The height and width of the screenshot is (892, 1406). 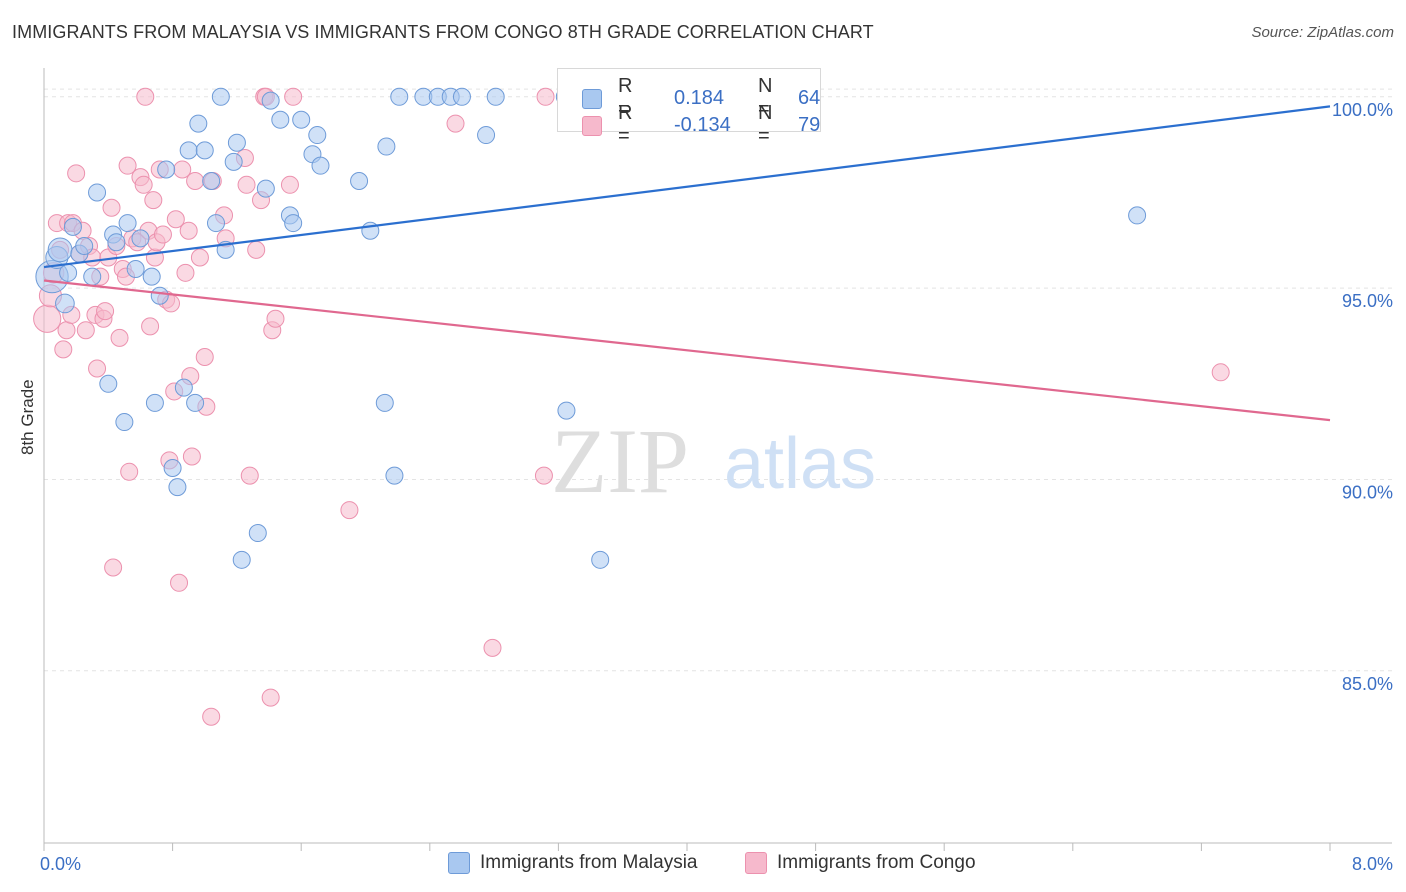 What do you see at coordinates (702, 124) in the screenshot?
I see `legend-r-value: -0.134` at bounding box center [702, 124].